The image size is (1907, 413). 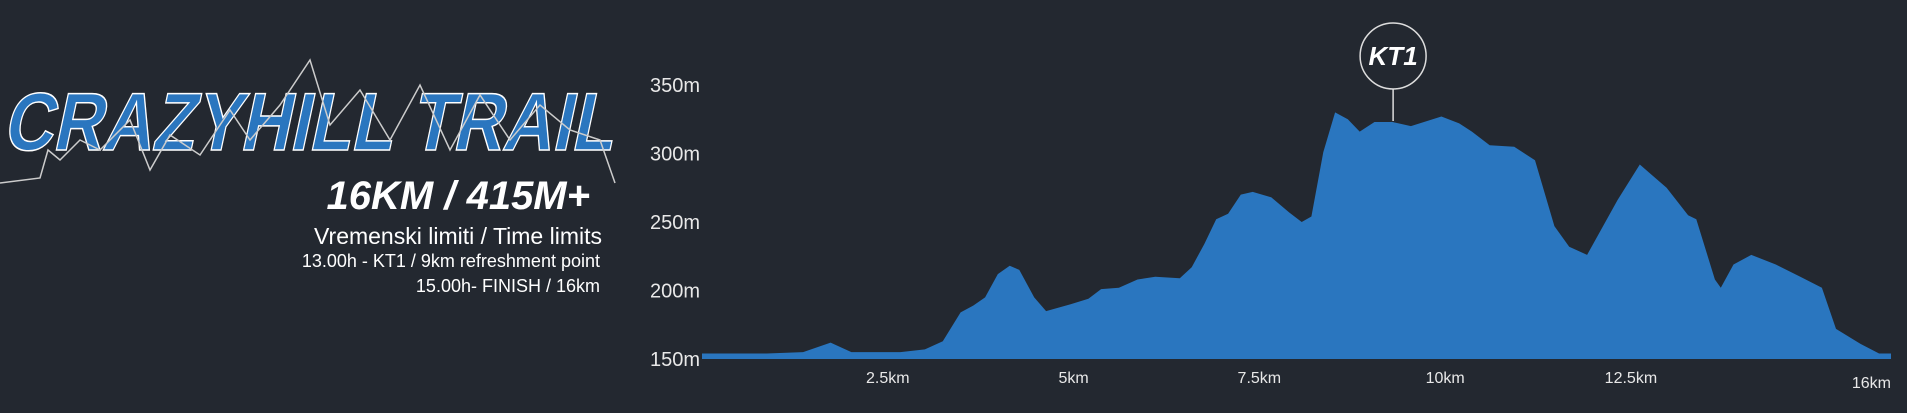 I want to click on y-tick-label: 150m, so click(x=675, y=360).